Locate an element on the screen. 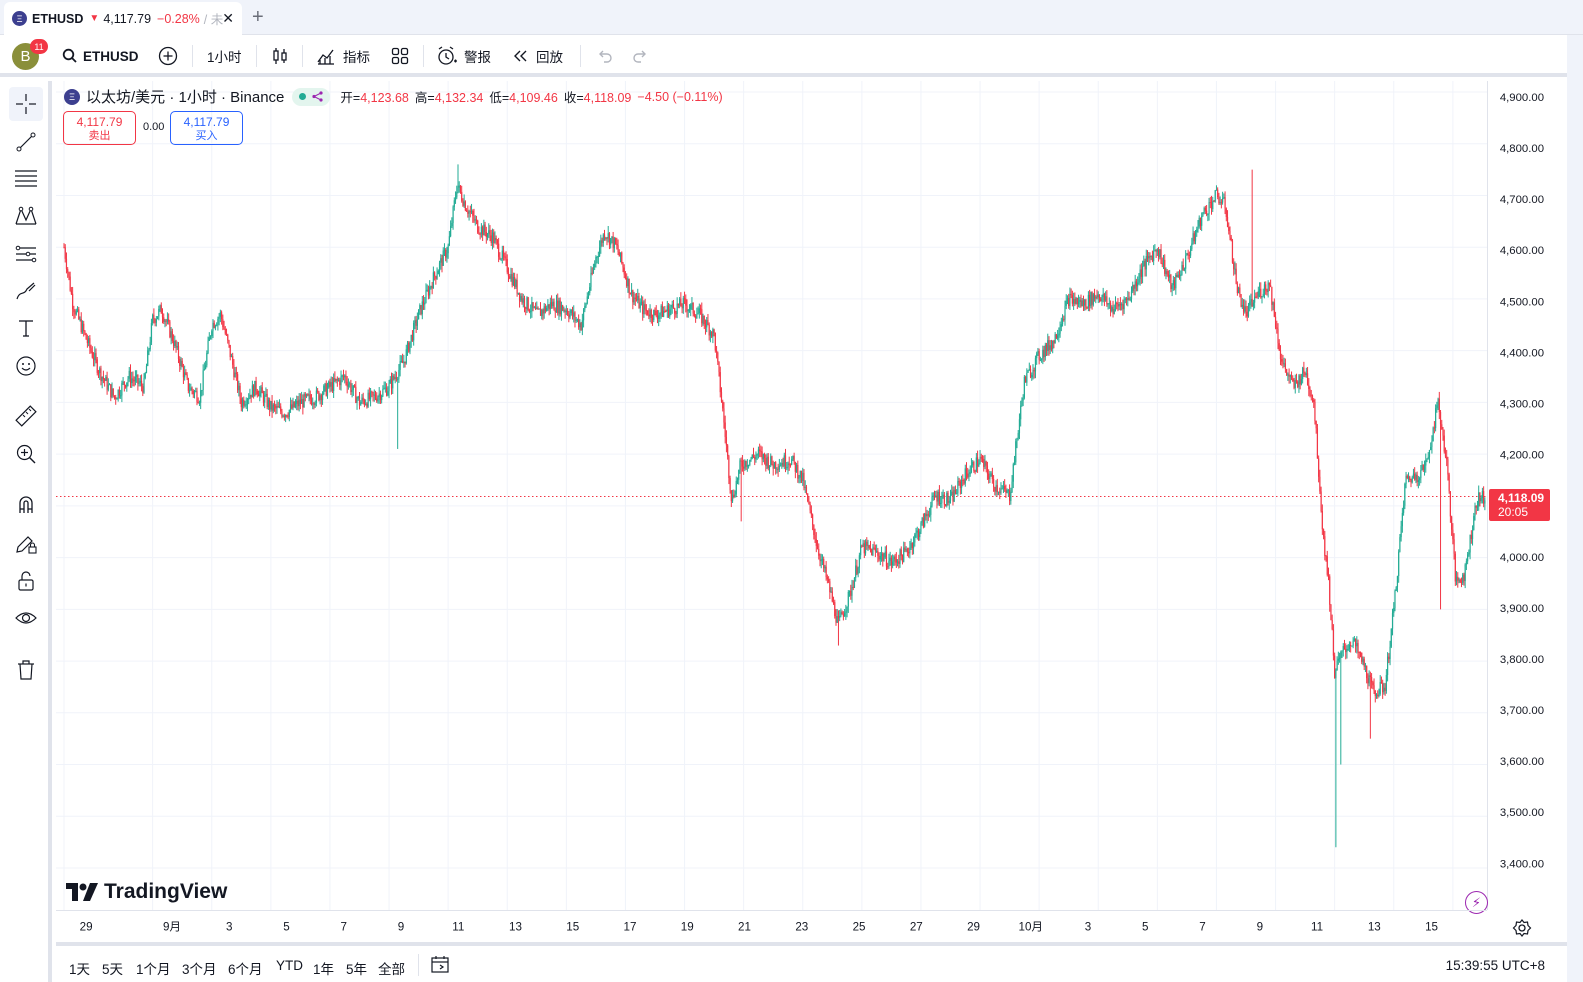 The height and width of the screenshot is (982, 1583). fib-tool is located at coordinates (26, 179).